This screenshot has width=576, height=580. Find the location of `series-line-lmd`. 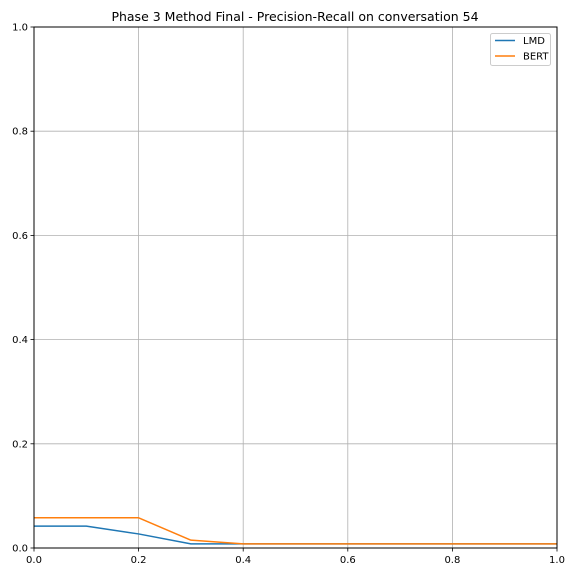

series-line-lmd is located at coordinates (295, 535).